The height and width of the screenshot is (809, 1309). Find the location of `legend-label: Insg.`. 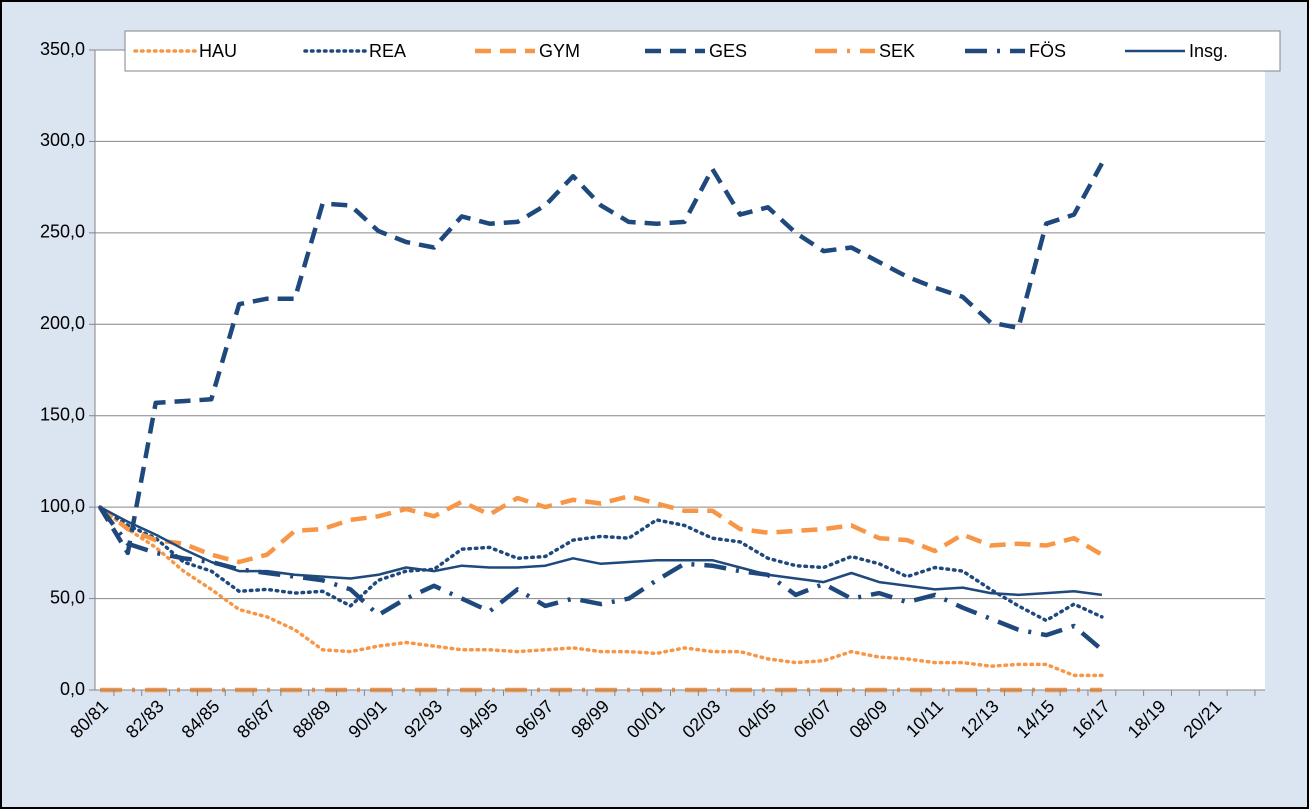

legend-label: Insg. is located at coordinates (1208, 51).